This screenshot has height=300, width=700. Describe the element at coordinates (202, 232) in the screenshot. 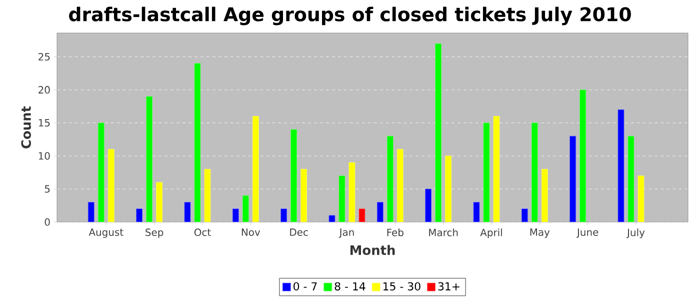

I see `x-tick-label: Oct` at that location.